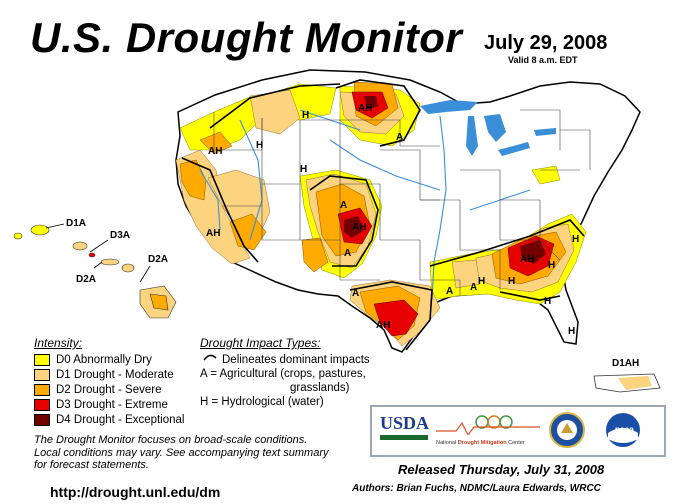 The height and width of the screenshot is (504, 674). Describe the element at coordinates (76, 223) in the screenshot. I see `label-hawaii-d1a: D1A` at that location.